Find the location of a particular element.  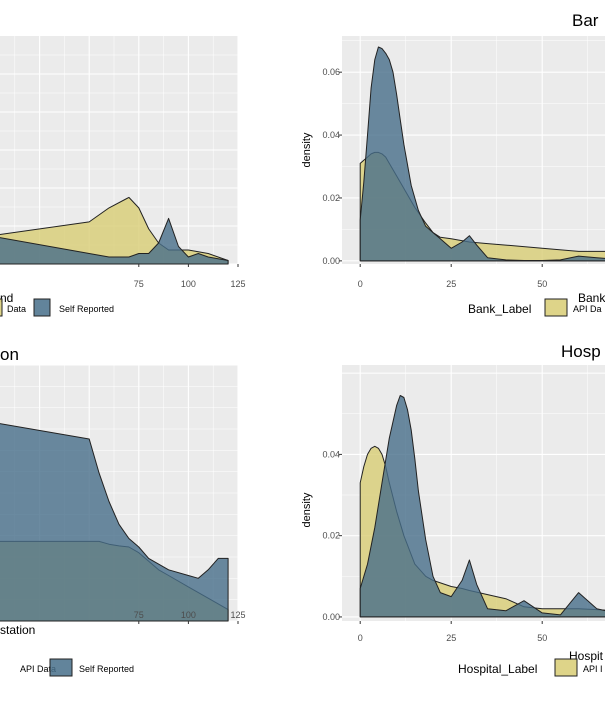

panel-title: on is located at coordinates (9, 354).